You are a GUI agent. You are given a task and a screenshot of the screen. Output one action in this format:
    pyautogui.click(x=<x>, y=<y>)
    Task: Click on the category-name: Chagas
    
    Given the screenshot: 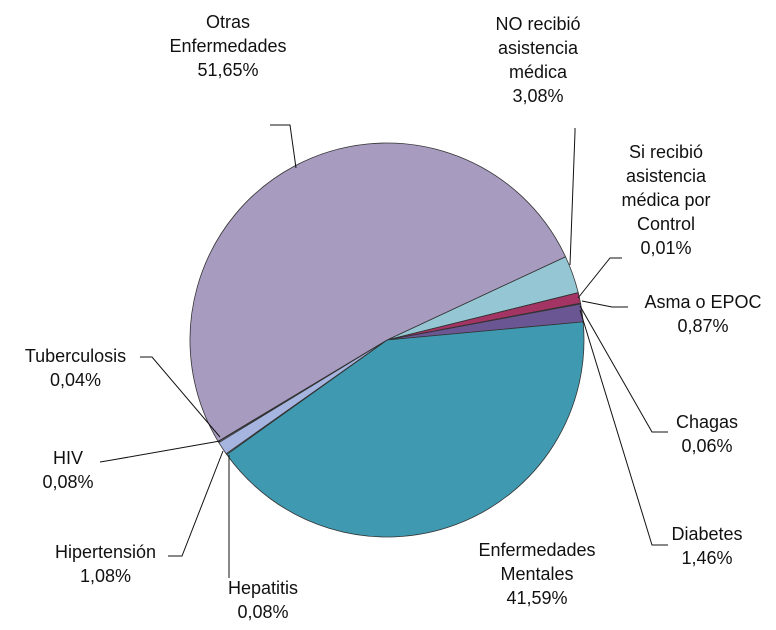 What is the action you would take?
    pyautogui.click(x=707, y=422)
    